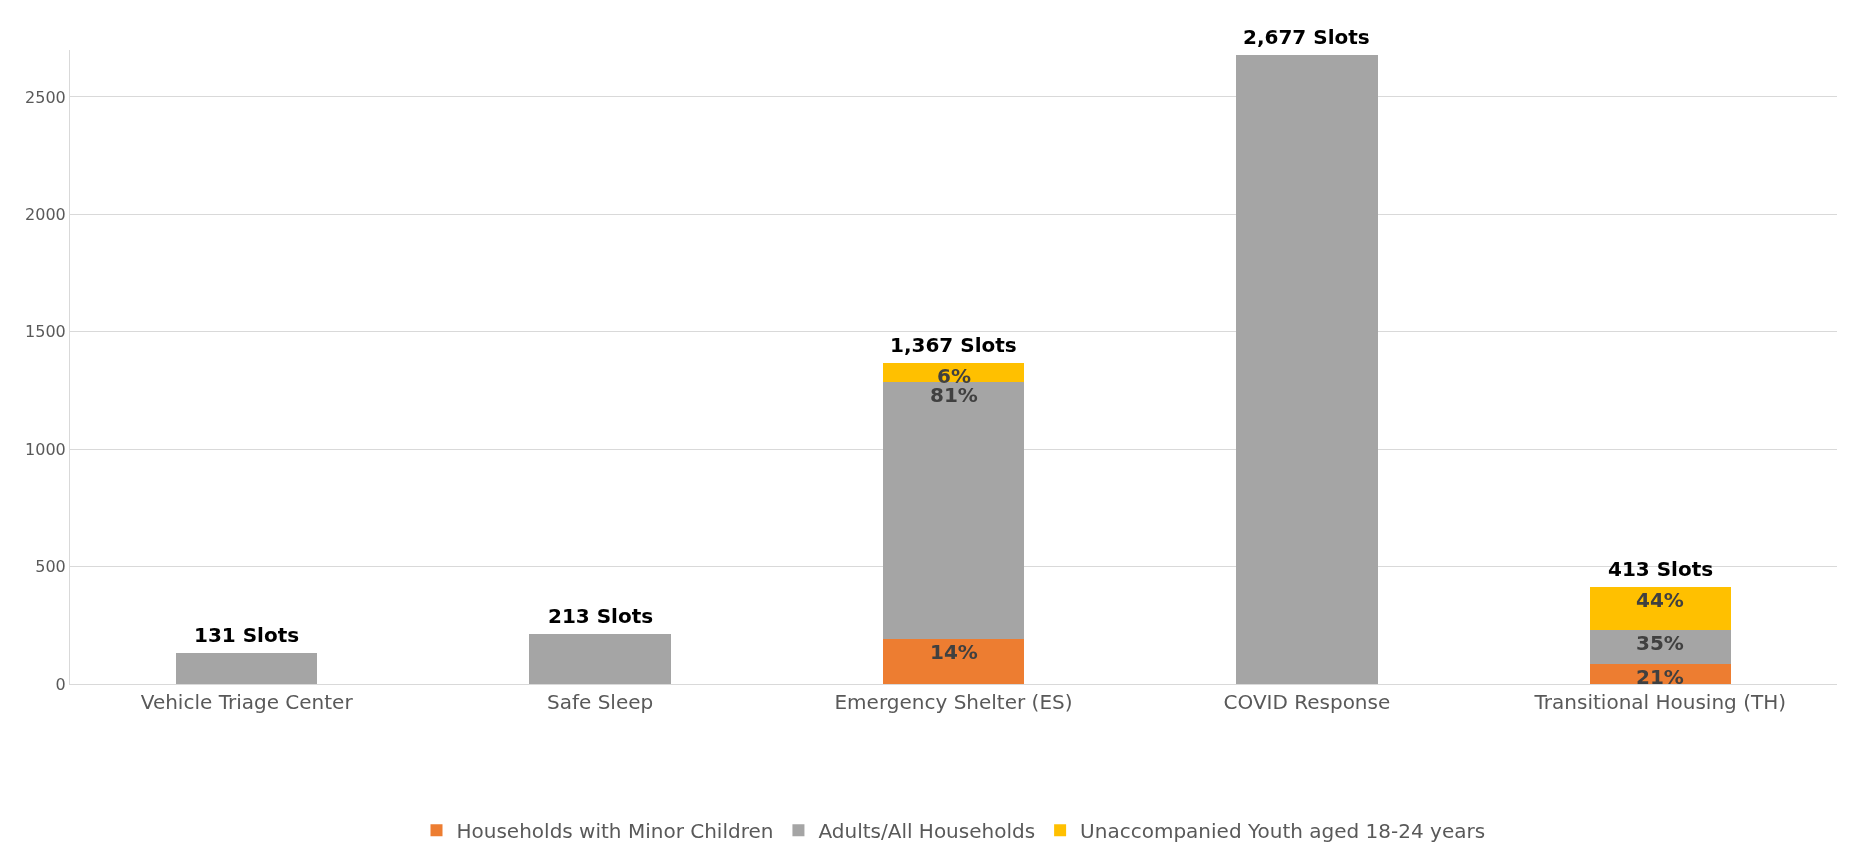 The image size is (1857, 862). What do you see at coordinates (1660, 600) in the screenshot?
I see `annotation: 44%` at bounding box center [1660, 600].